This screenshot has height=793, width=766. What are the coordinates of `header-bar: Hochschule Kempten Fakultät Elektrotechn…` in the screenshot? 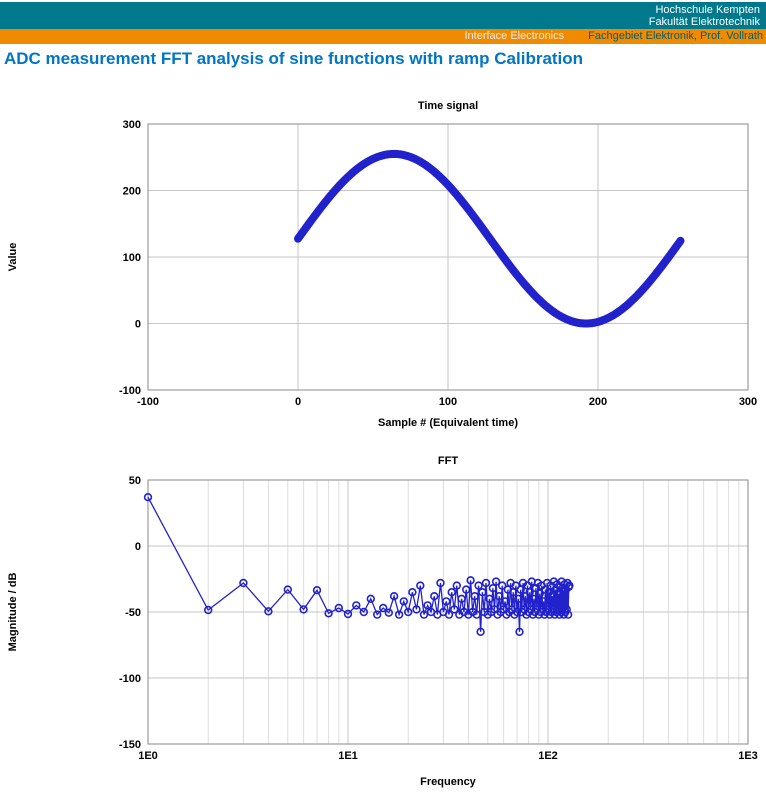 It's located at (383, 15).